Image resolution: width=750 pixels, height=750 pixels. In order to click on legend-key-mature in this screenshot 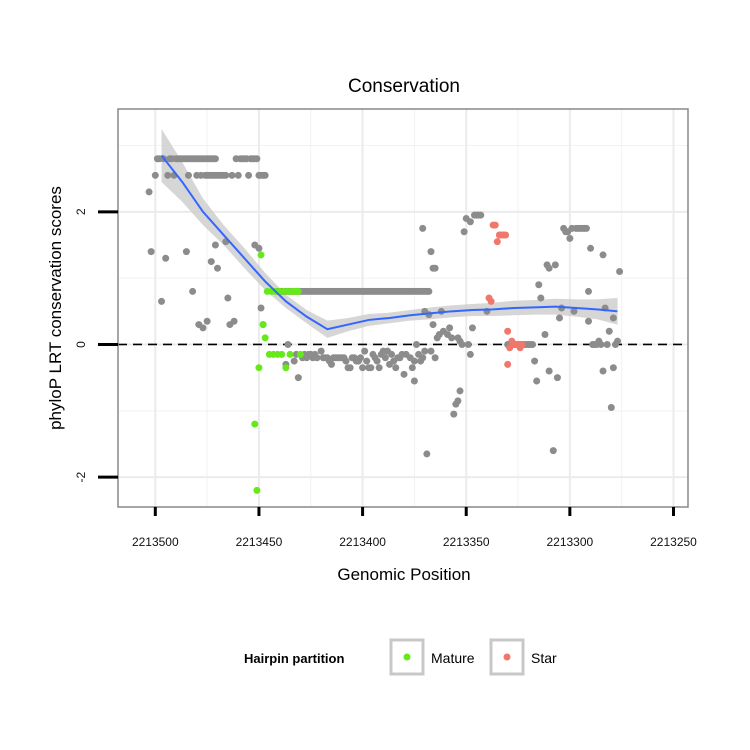, I will do `click(407, 657)`.